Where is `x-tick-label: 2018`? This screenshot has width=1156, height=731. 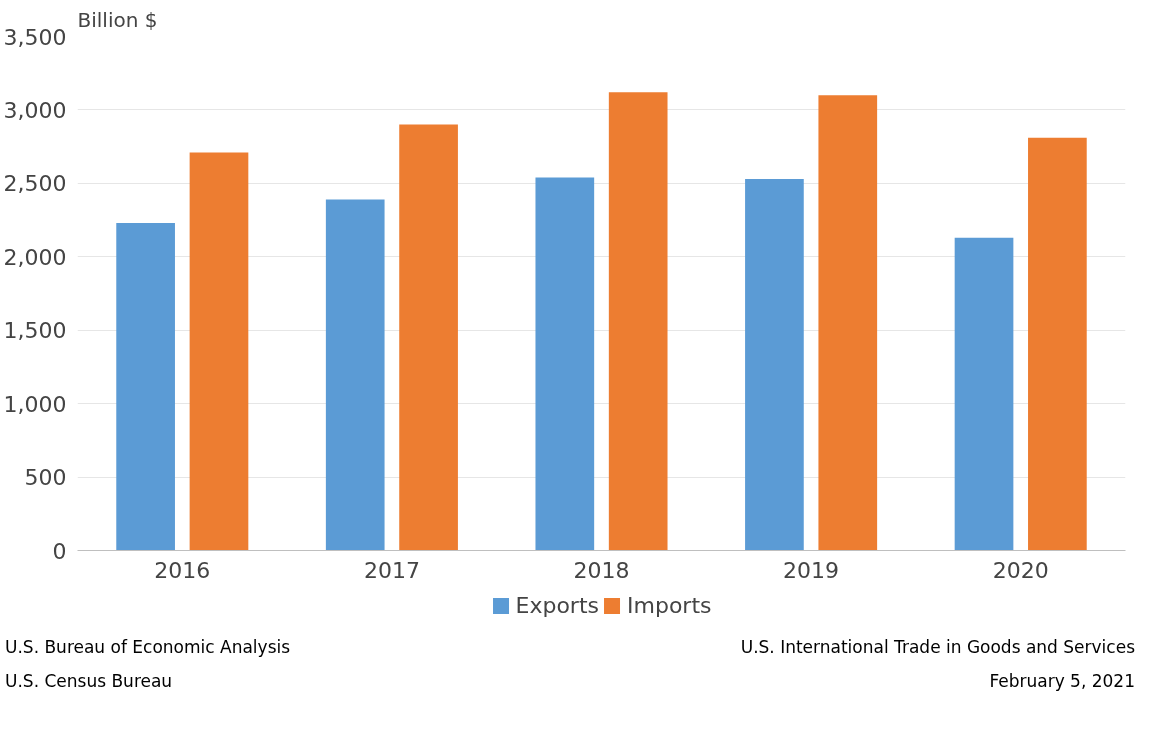
x-tick-label: 2018 is located at coordinates (601, 570).